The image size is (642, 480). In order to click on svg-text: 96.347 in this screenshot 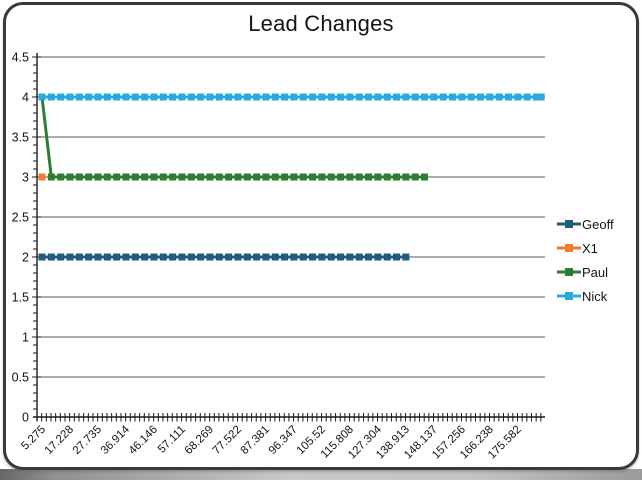, I will do `click(283, 440)`.